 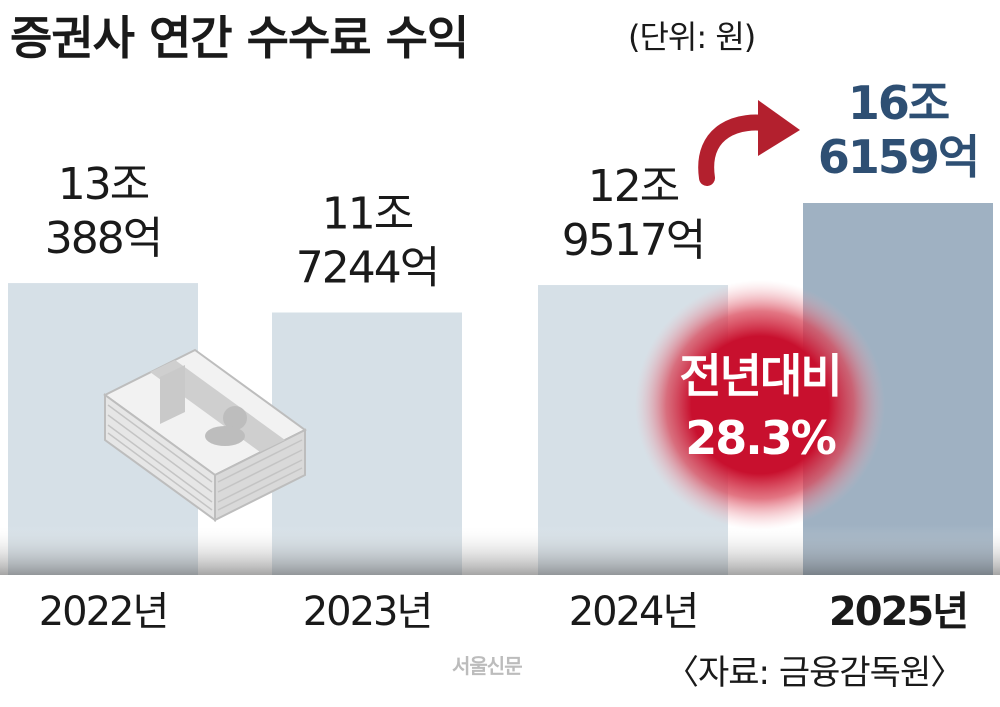 I want to click on chart-title: 증권사 연간 수수료 수익, so click(x=239, y=38).